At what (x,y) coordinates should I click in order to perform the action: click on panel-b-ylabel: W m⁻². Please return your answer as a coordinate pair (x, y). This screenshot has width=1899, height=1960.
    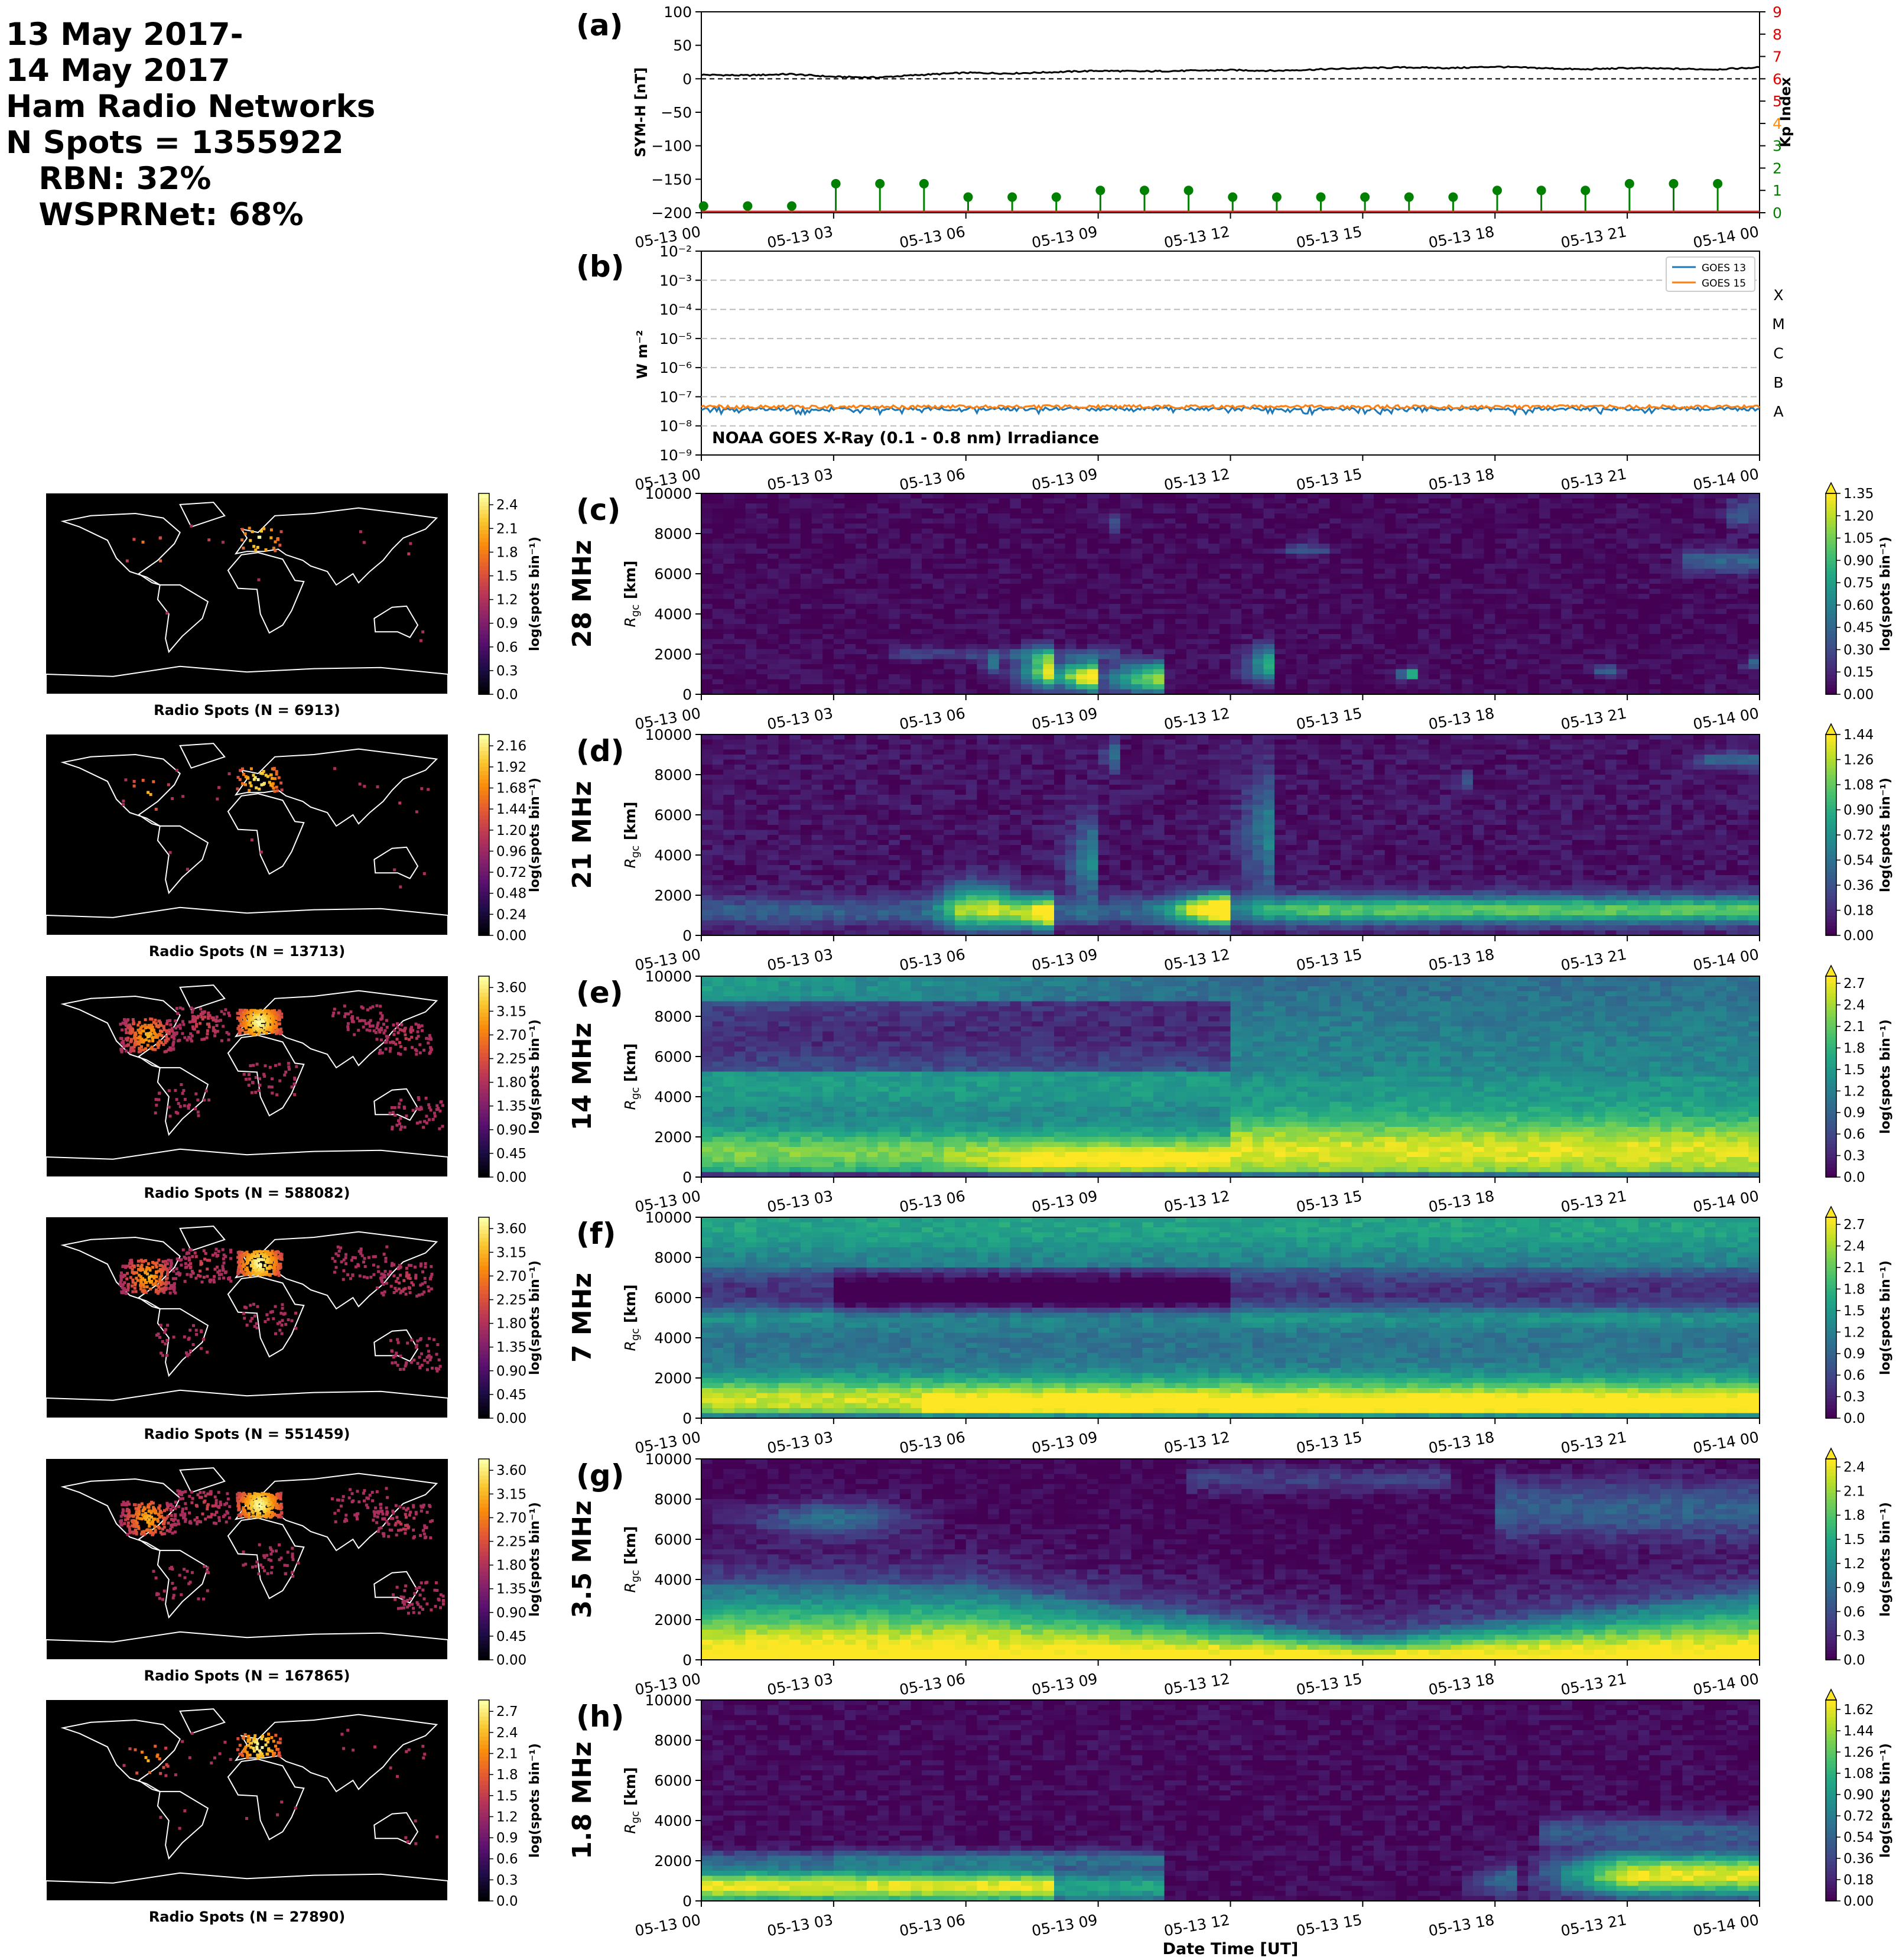
    Looking at the image, I should click on (642, 354).